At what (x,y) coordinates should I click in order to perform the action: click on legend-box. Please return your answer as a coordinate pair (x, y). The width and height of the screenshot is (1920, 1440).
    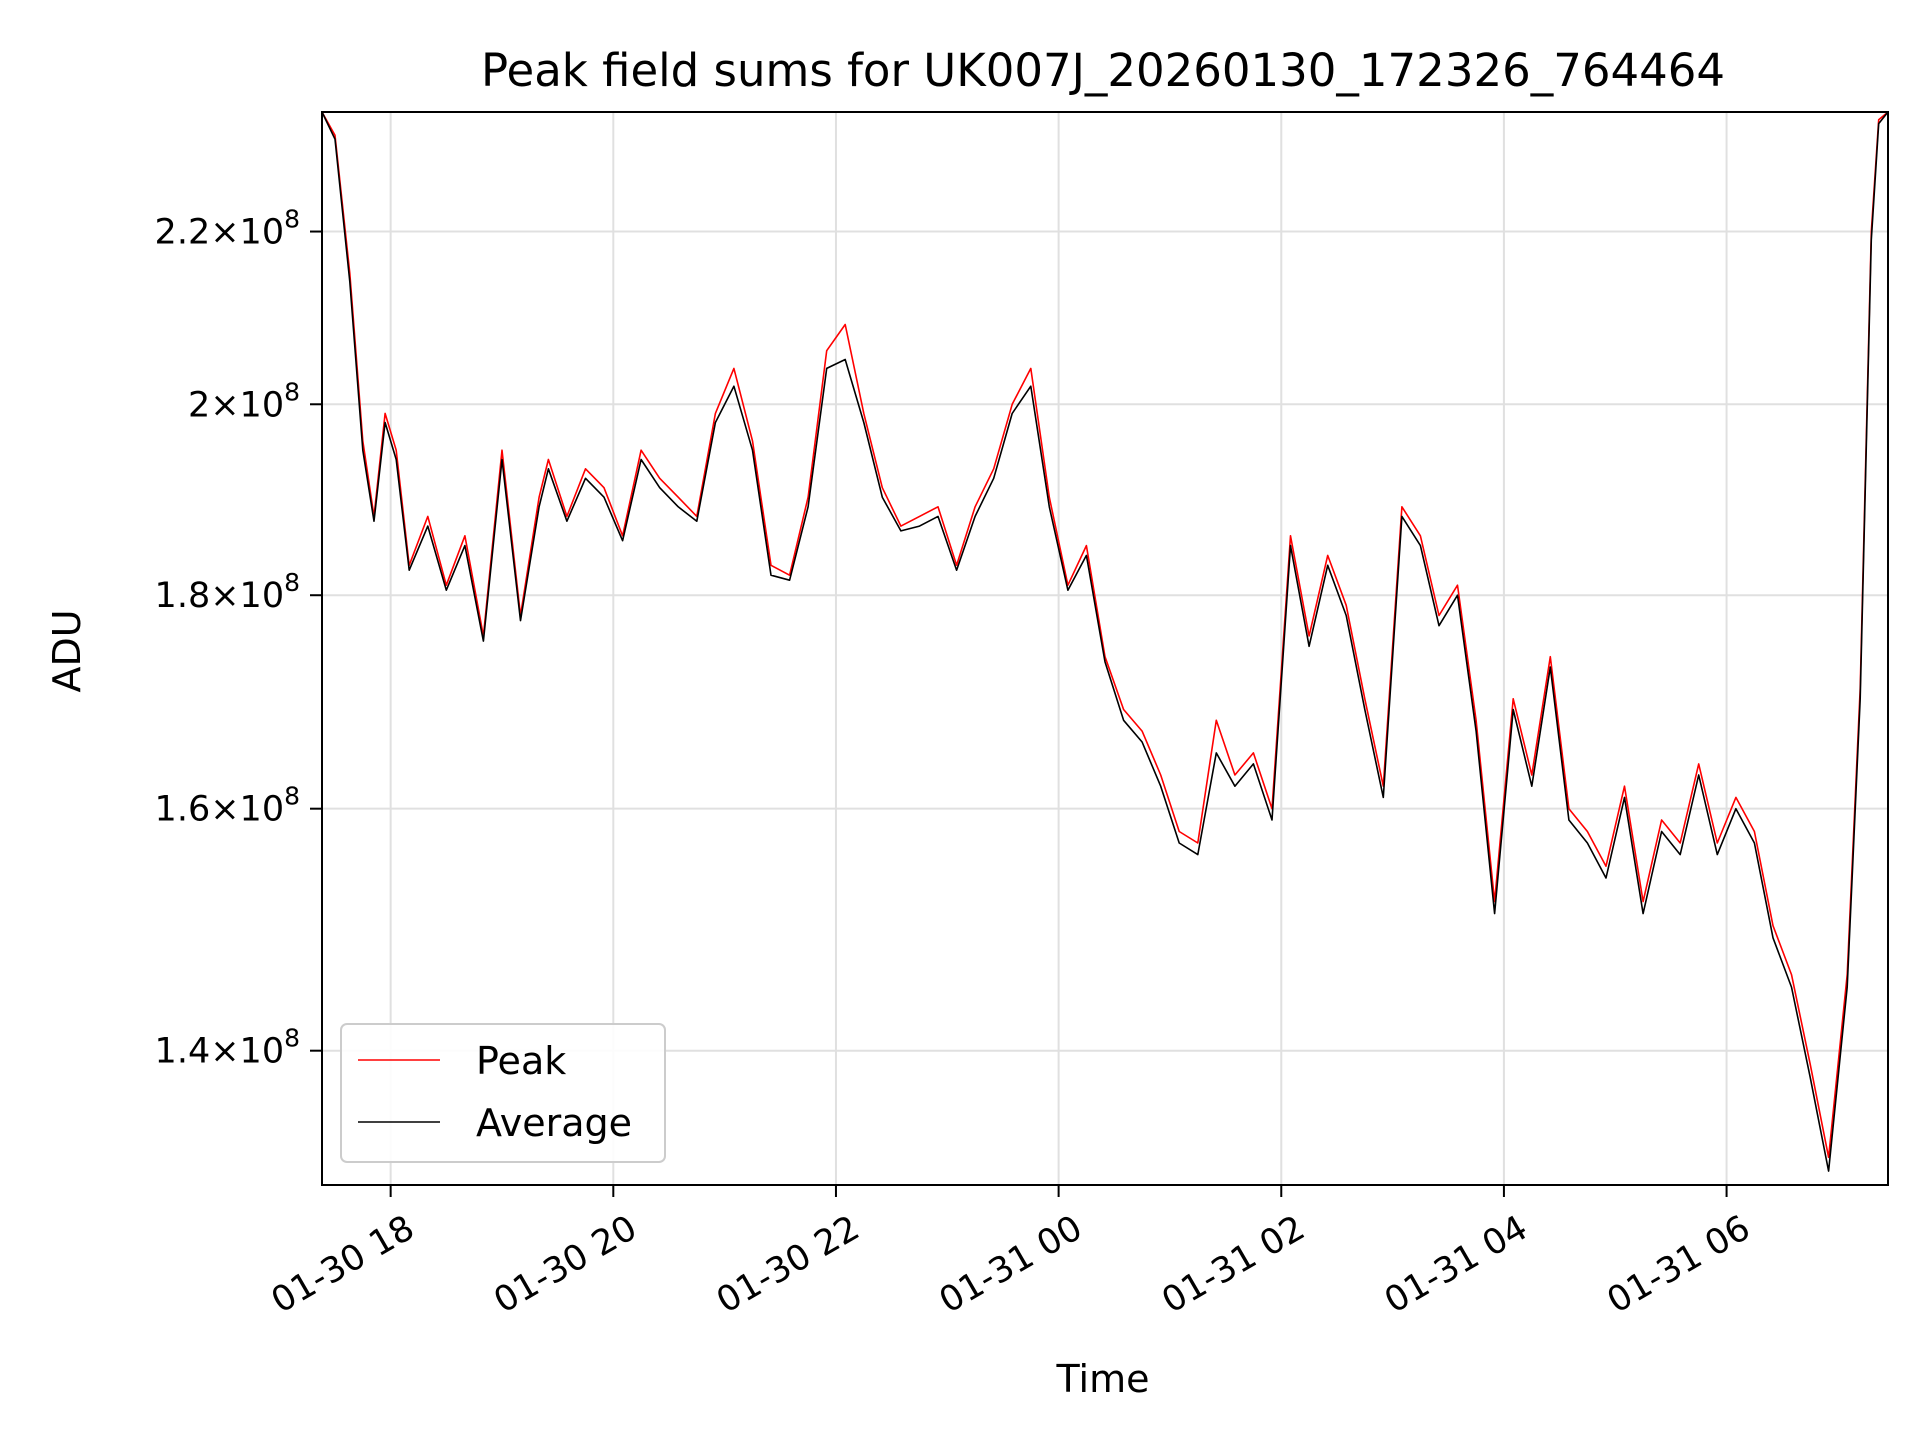
    Looking at the image, I should click on (503, 1093).